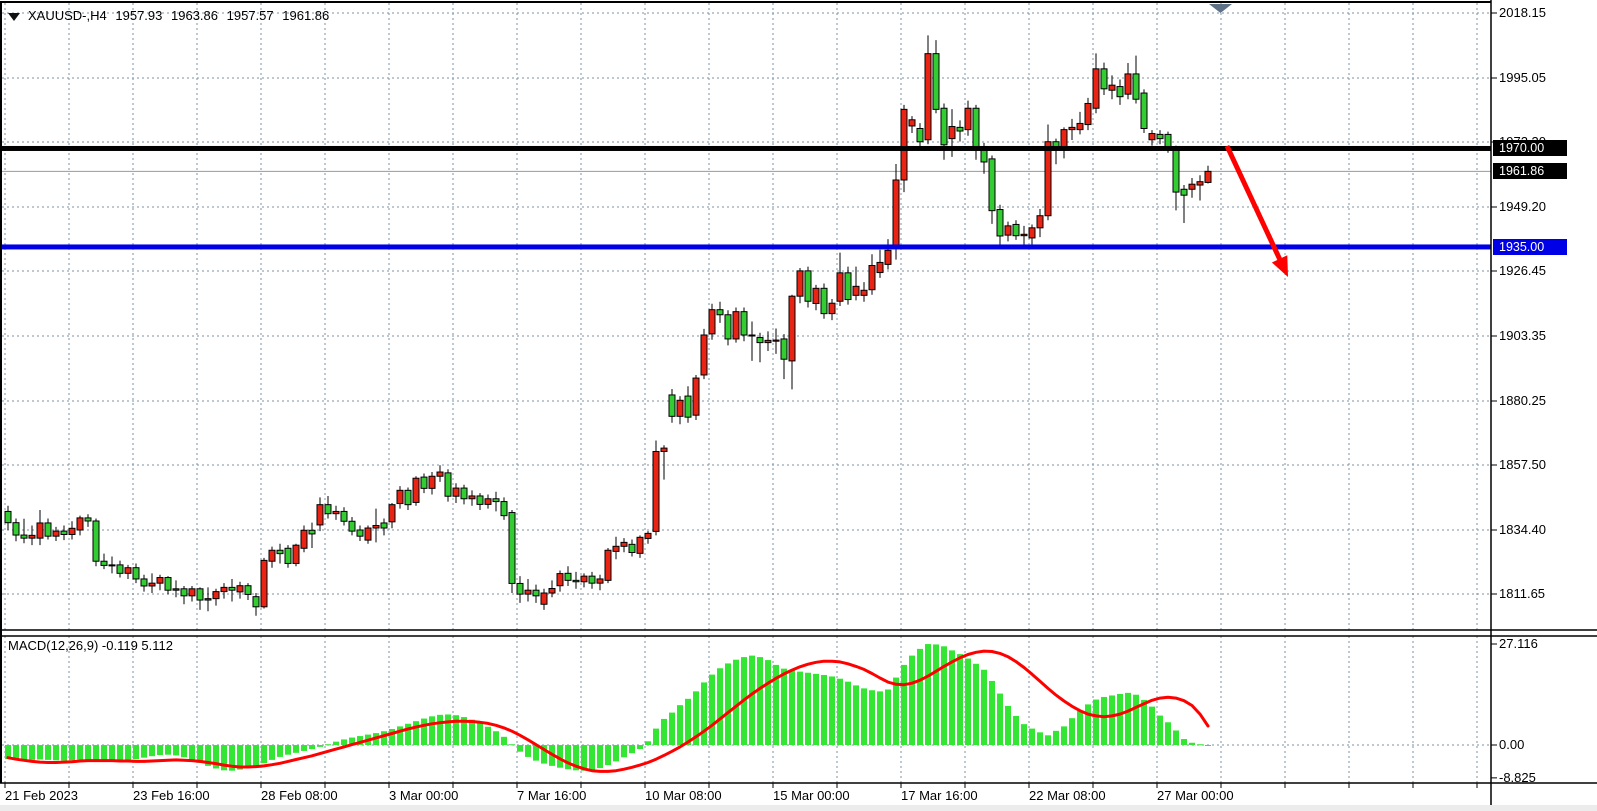  I want to click on trend-arrow-shaft, so click(1254, 204).